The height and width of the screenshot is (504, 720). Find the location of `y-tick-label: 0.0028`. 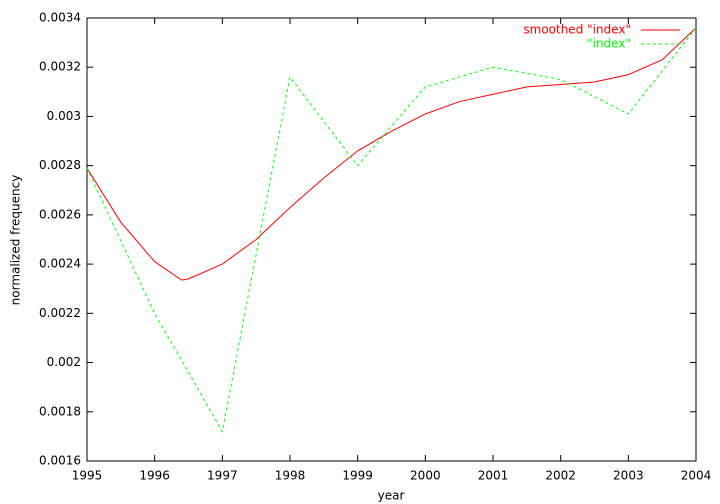

y-tick-label: 0.0028 is located at coordinates (60, 165).